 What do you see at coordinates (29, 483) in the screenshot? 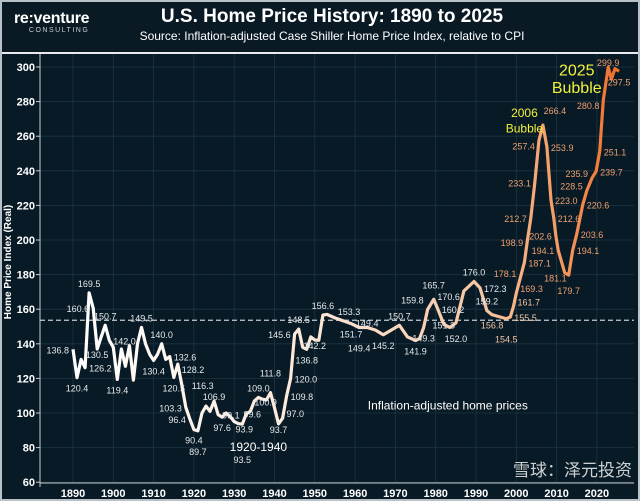
I see `y-tick-label: 60` at bounding box center [29, 483].